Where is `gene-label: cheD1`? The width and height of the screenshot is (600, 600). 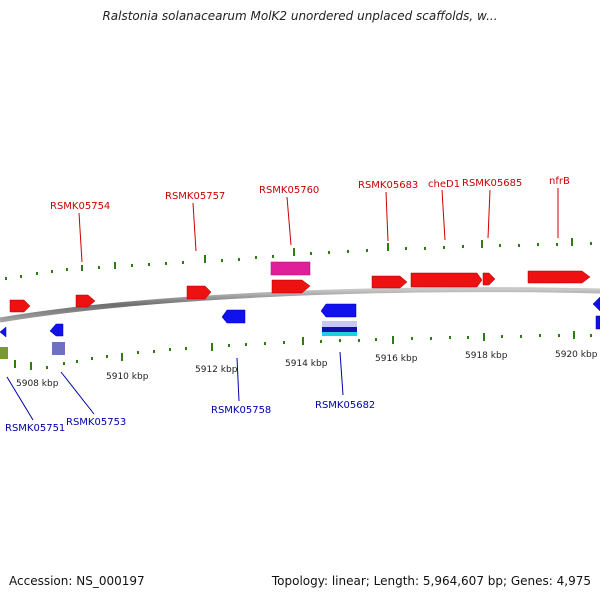 gene-label: cheD1 is located at coordinates (444, 184).